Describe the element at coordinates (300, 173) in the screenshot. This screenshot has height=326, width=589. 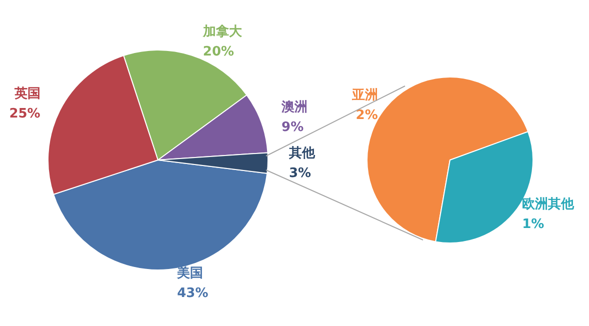
I see `data-label: 3%` at that location.